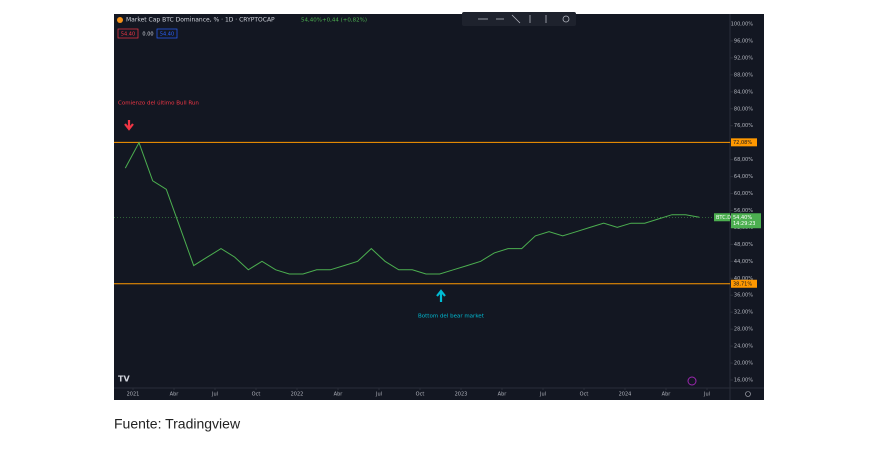  Describe the element at coordinates (742, 25) in the screenshot. I see `y-tick-label: 100,00%` at that location.